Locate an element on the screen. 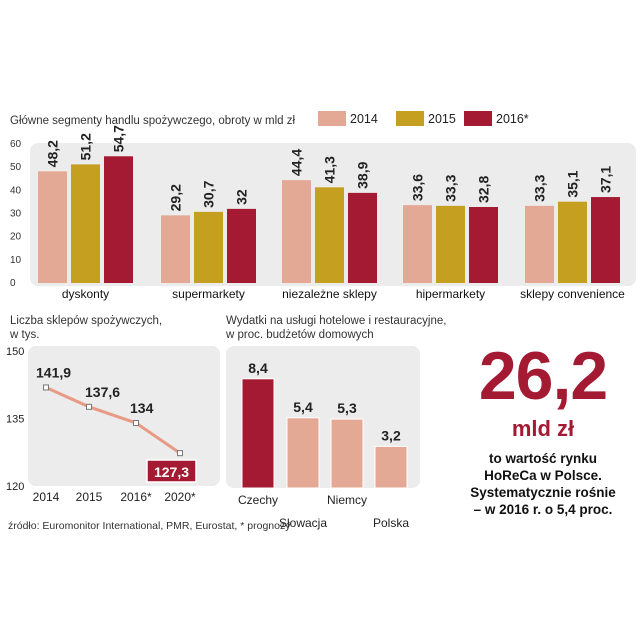 The image size is (640, 640). category-label: hipermarkety is located at coordinates (450, 294).